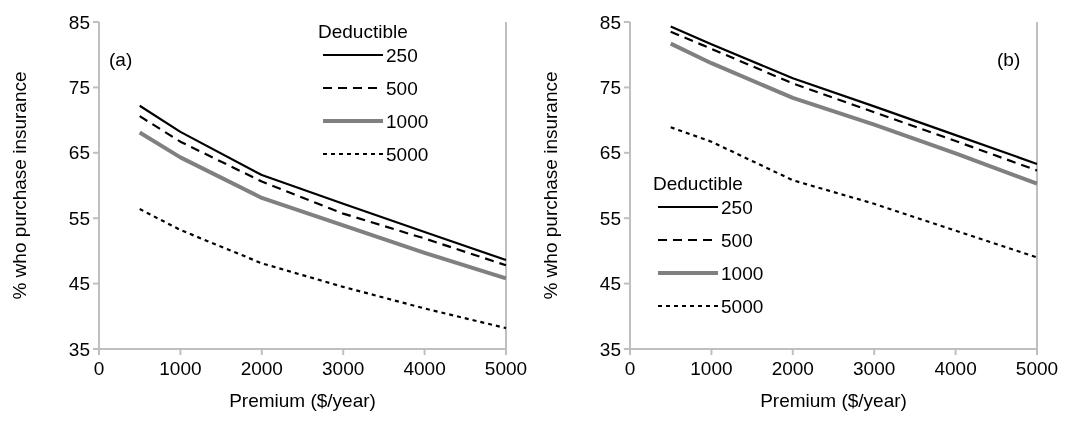  Describe the element at coordinates (121, 59) in the screenshot. I see `annotation: (a)` at that location.